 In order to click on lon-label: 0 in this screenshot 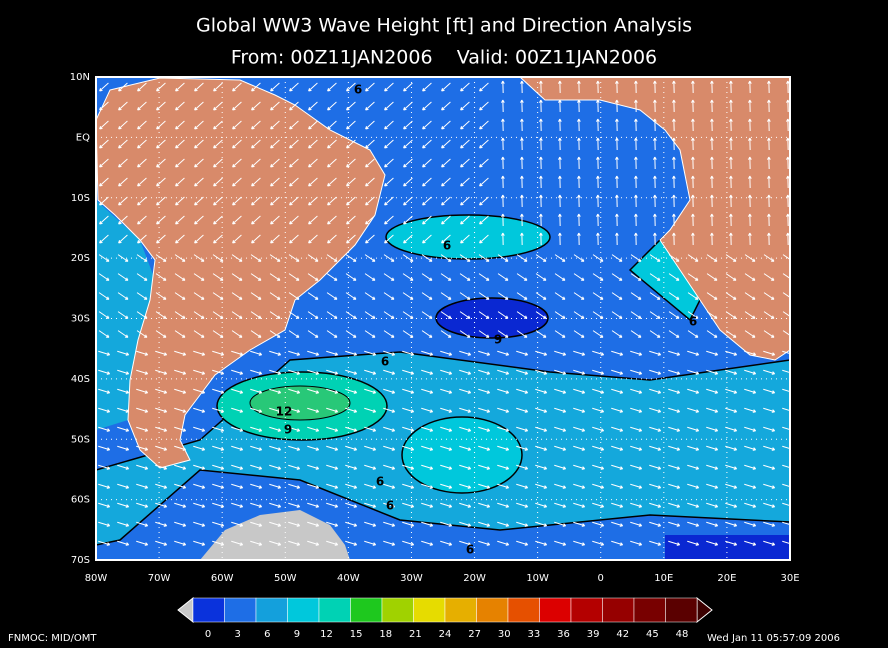, I will do `click(601, 578)`.